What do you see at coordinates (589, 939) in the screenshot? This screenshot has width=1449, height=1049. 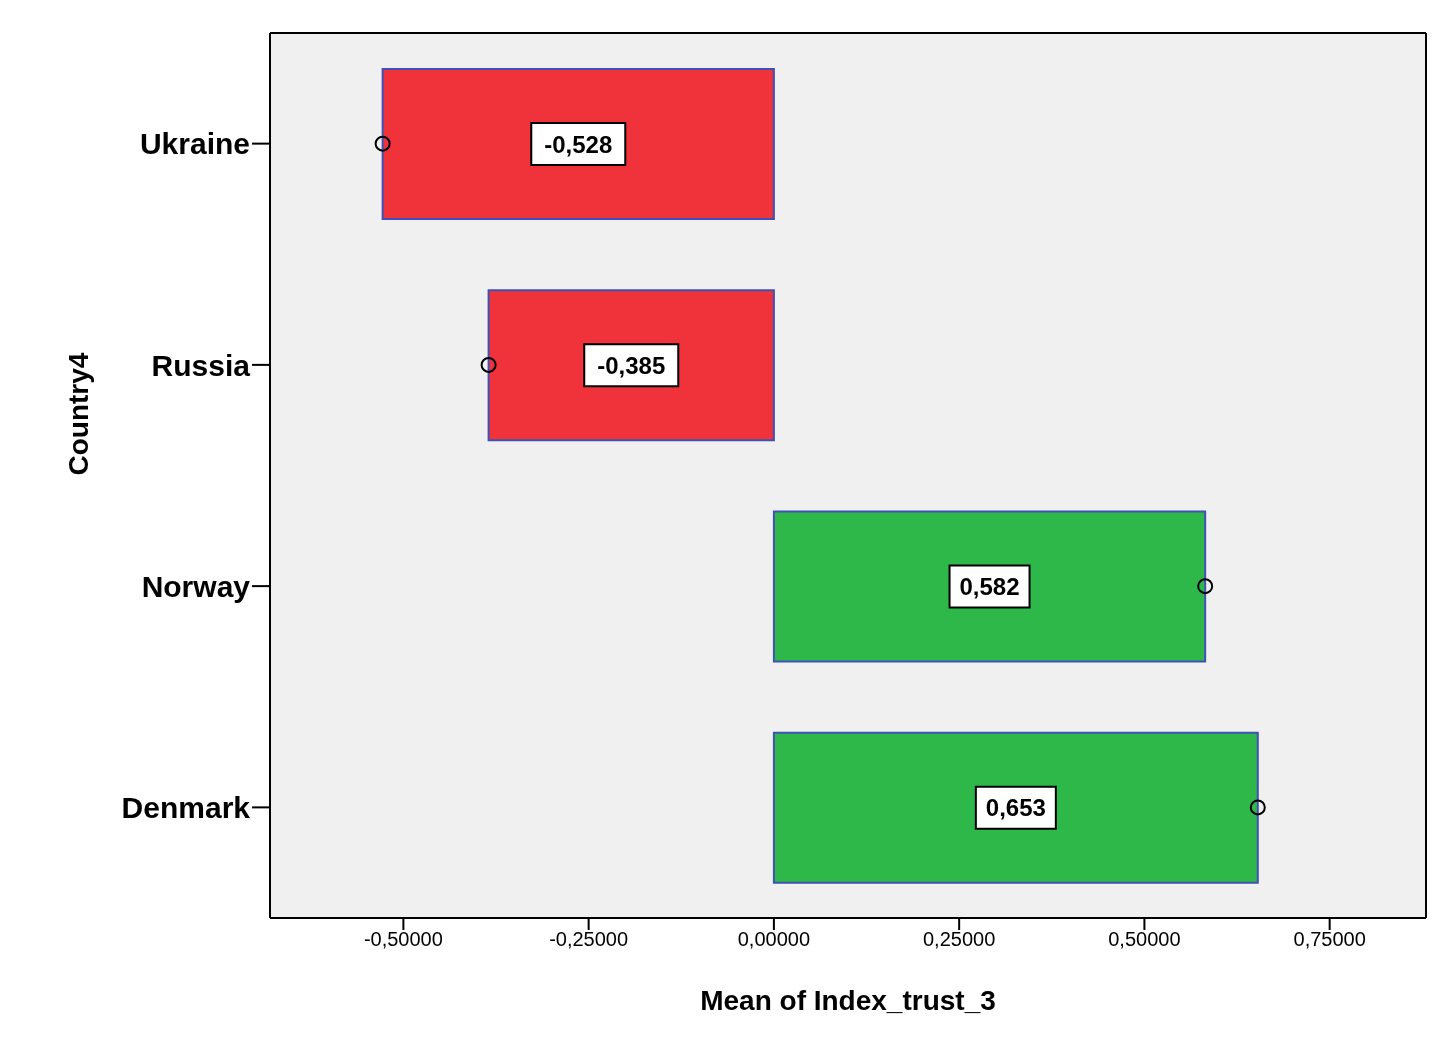 I see `x-tick-label: -0,25000` at bounding box center [589, 939].